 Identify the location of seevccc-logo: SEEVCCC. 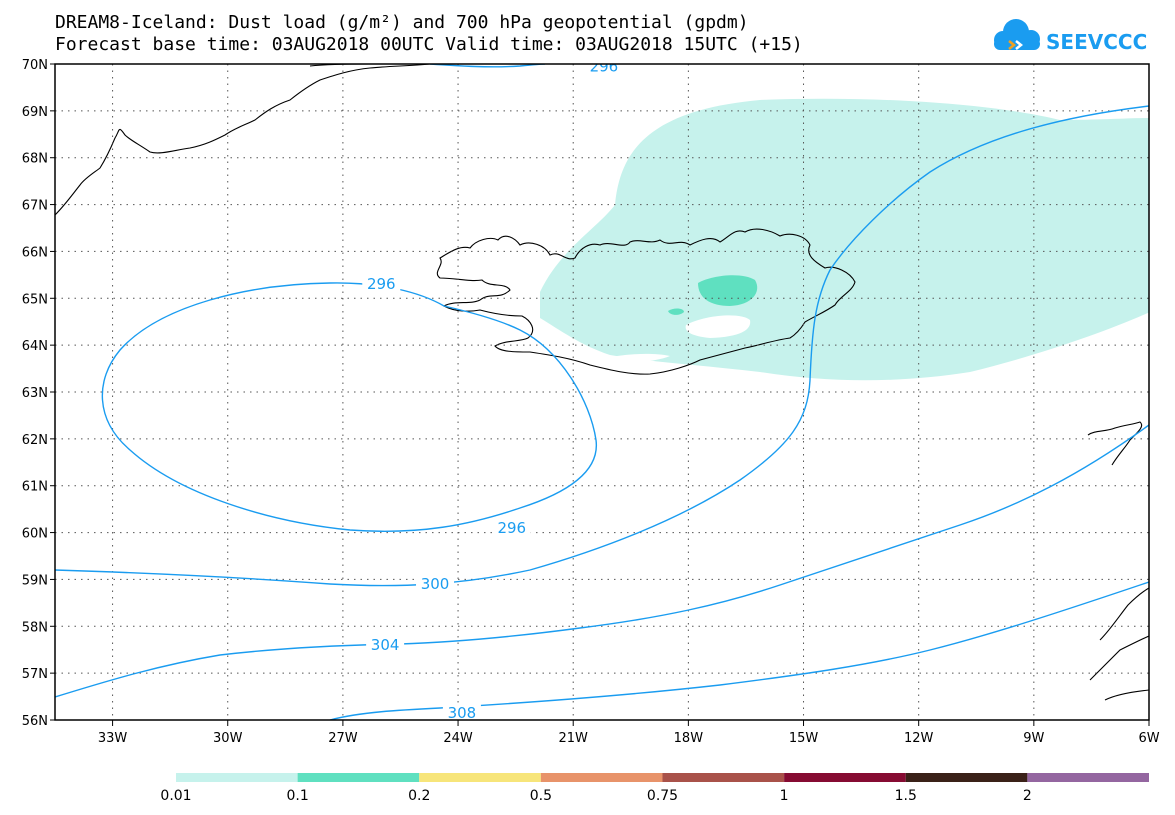
(1070, 36).